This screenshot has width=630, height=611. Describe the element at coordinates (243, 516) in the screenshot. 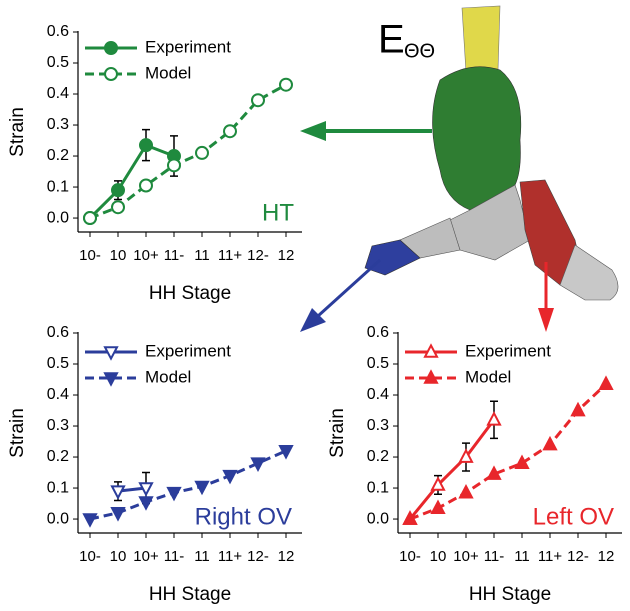

I see `panel-annotation: Right OV` at that location.